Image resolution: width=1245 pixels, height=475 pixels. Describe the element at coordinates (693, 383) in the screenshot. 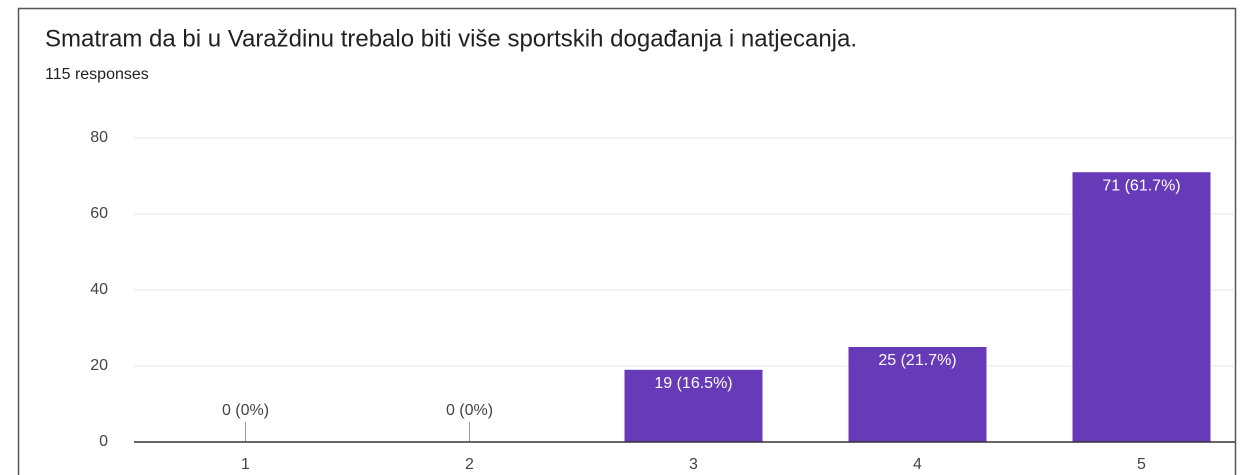

I see `value-label: 19 (16.5%)` at that location.